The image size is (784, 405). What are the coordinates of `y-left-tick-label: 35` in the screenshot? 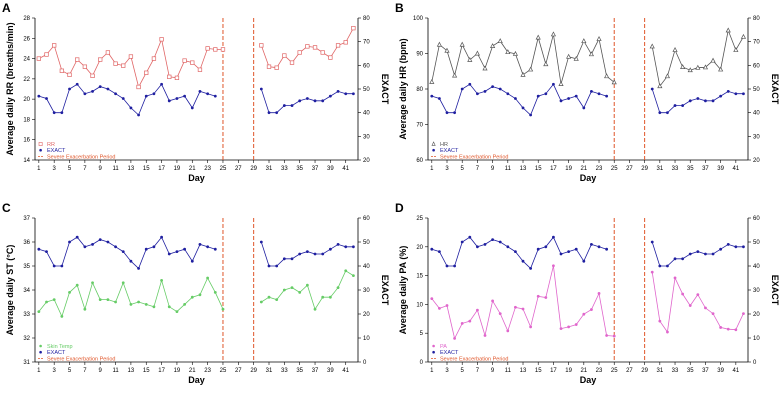 It's located at (26, 267).